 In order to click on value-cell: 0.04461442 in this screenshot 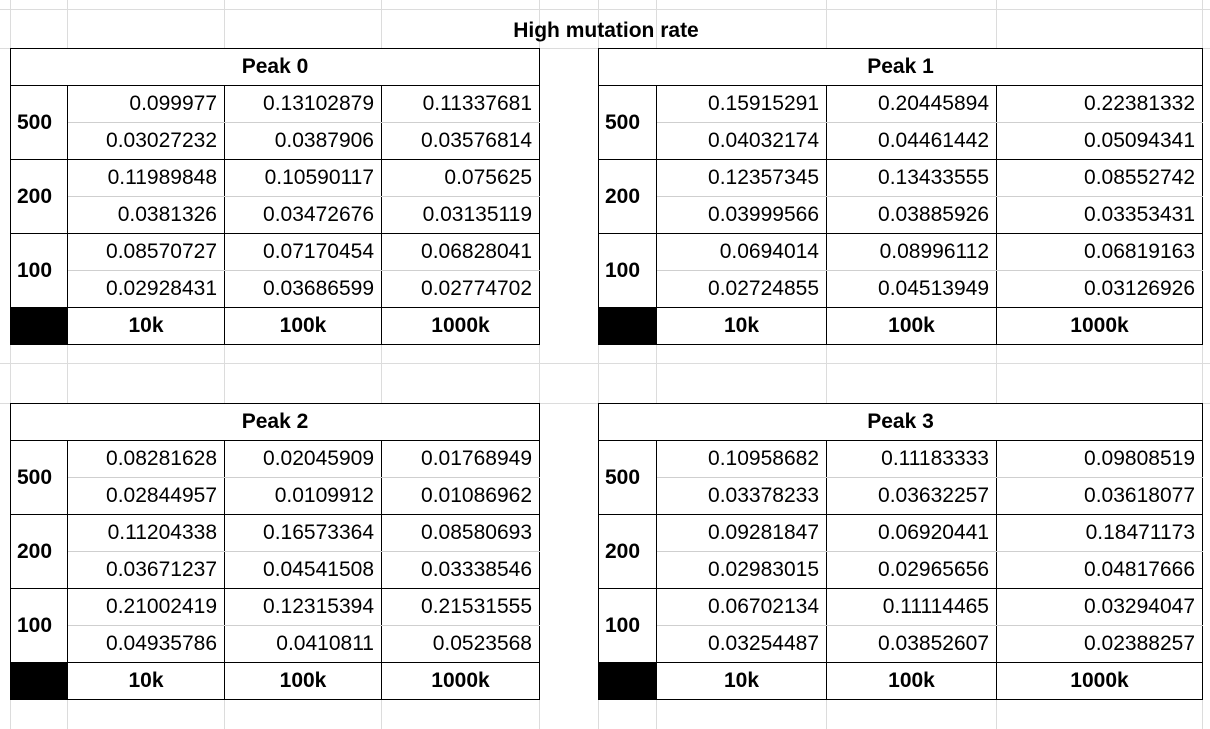, I will do `click(911, 141)`.